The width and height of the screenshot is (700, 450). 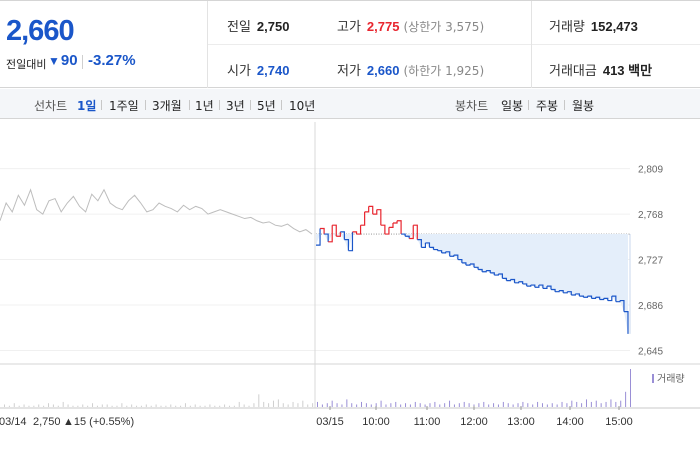 What do you see at coordinates (273, 26) in the screenshot?
I see `prev-close-value: 2,750` at bounding box center [273, 26].